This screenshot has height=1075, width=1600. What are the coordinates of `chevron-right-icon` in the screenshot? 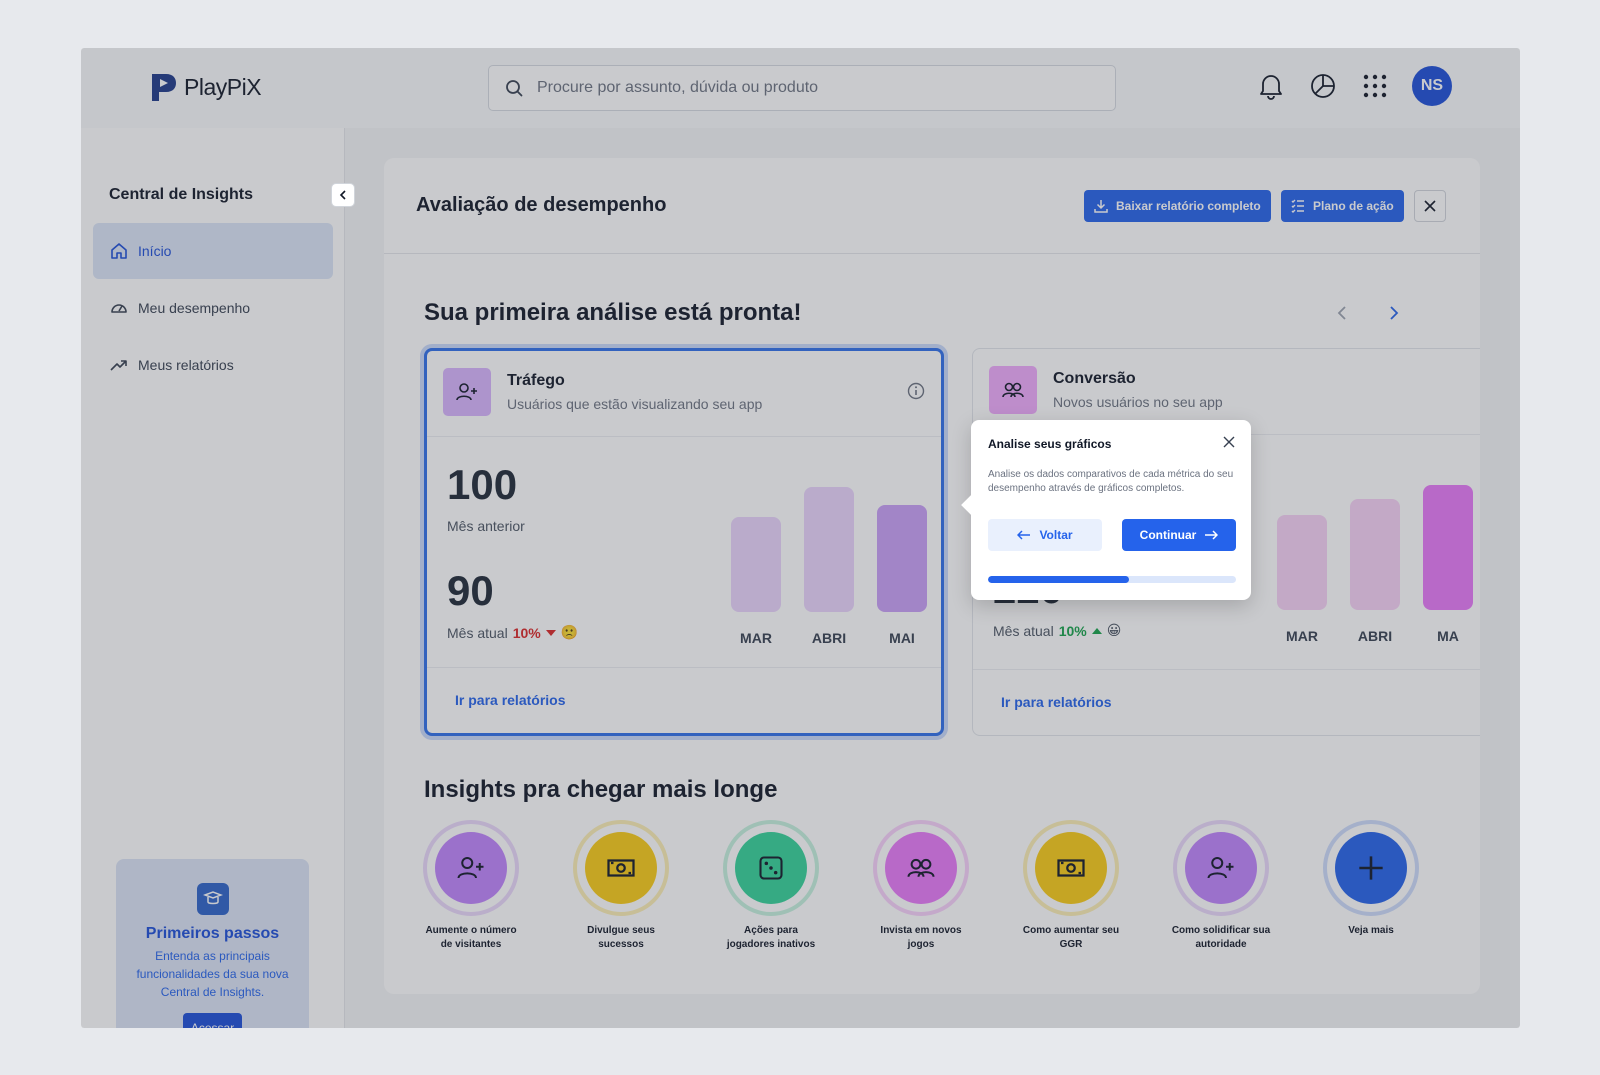 It's located at (1394, 313).